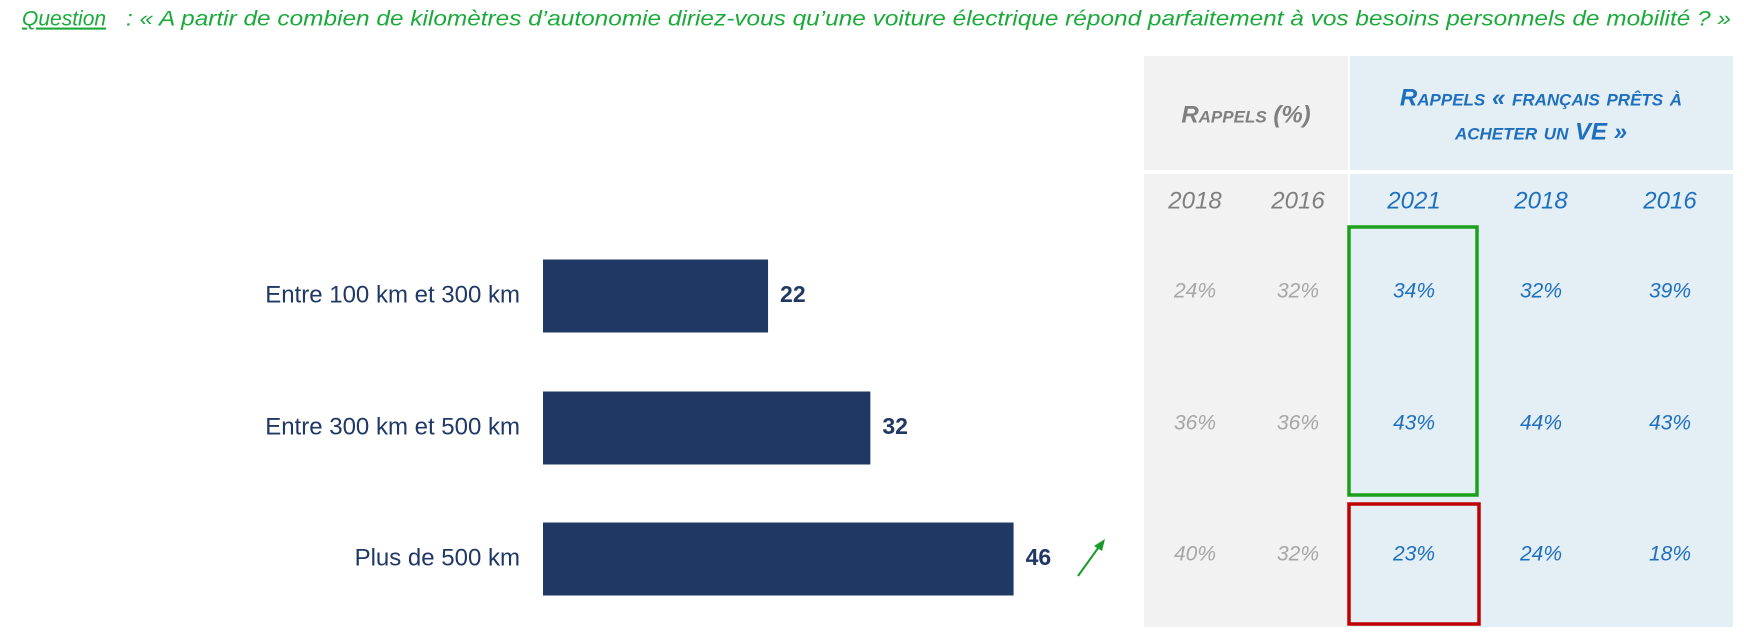 The width and height of the screenshot is (1744, 632). I want to click on value-label: 32, so click(895, 426).